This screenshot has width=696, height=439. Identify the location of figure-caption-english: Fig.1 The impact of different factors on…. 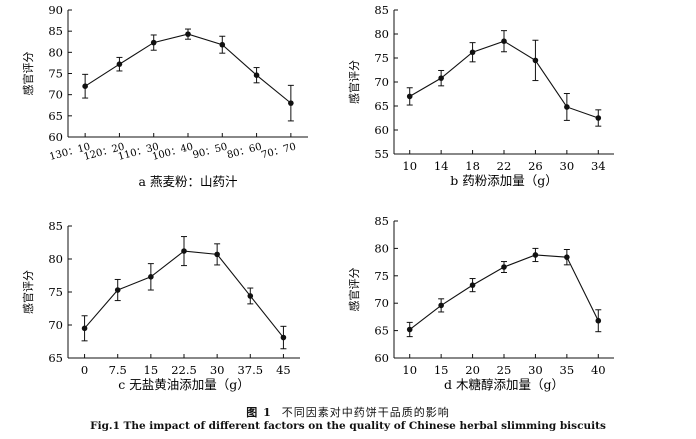
(348, 426).